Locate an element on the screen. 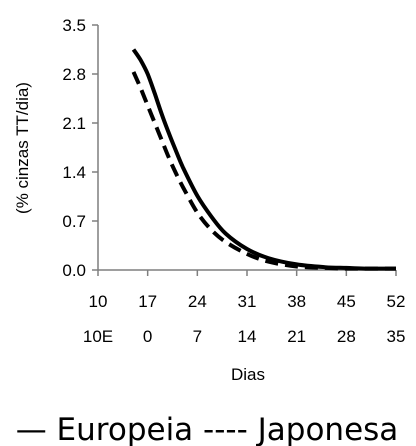  x-tick-label-row2: 0 is located at coordinates (147, 336).